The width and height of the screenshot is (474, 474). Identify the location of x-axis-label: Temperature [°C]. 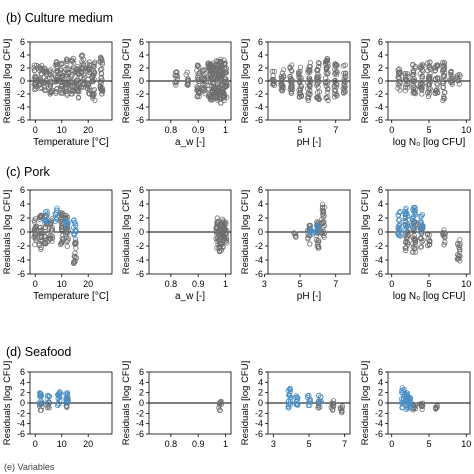
(71, 142).